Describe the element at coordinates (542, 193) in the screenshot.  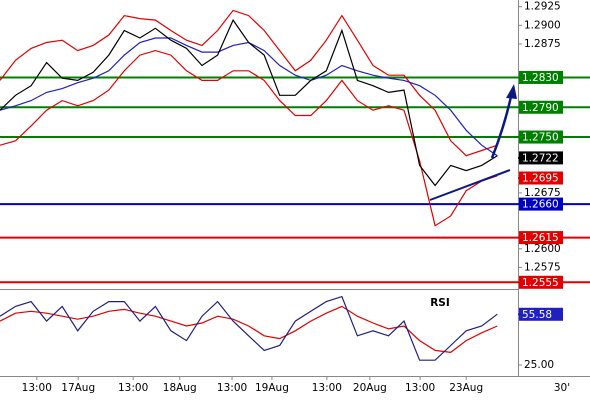
I see `y-tick-label: 1.2675` at that location.